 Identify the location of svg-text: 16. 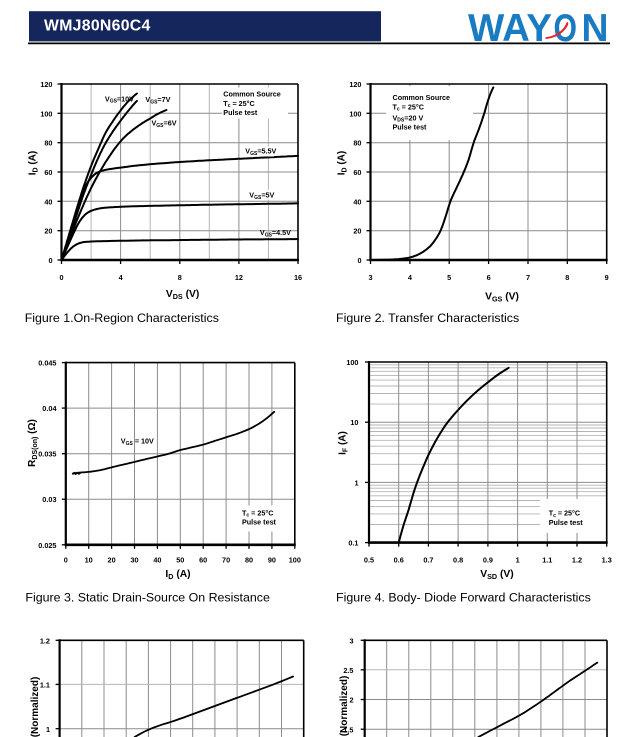
(298, 277).